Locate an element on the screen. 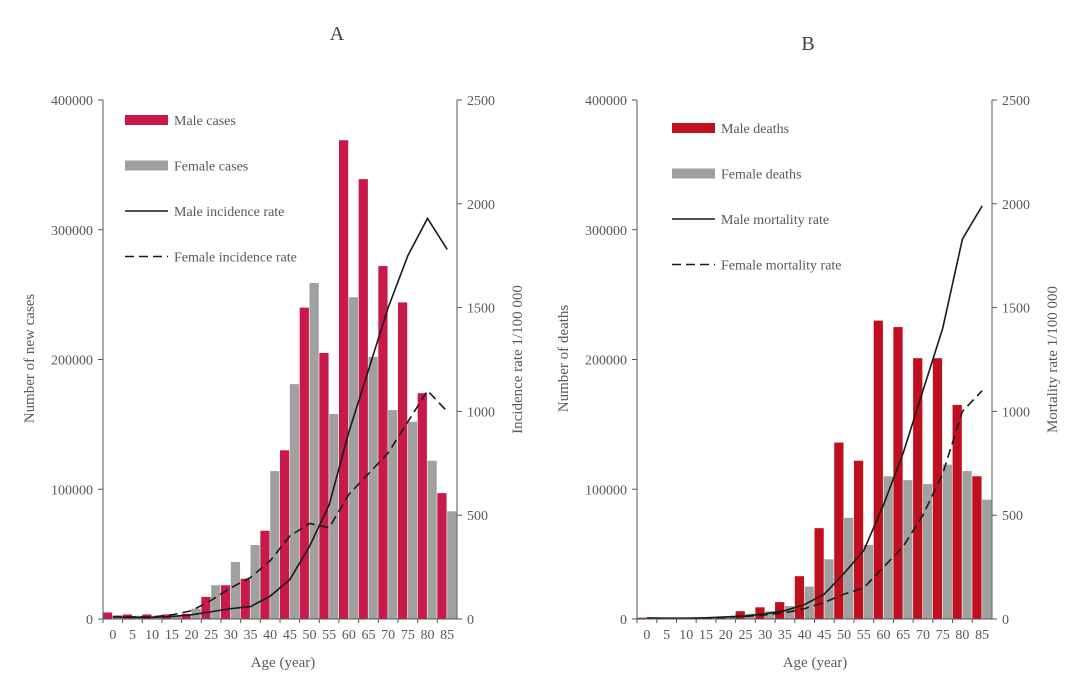 This screenshot has width=1080, height=691. legend-male-deaths-swatch is located at coordinates (693, 128).